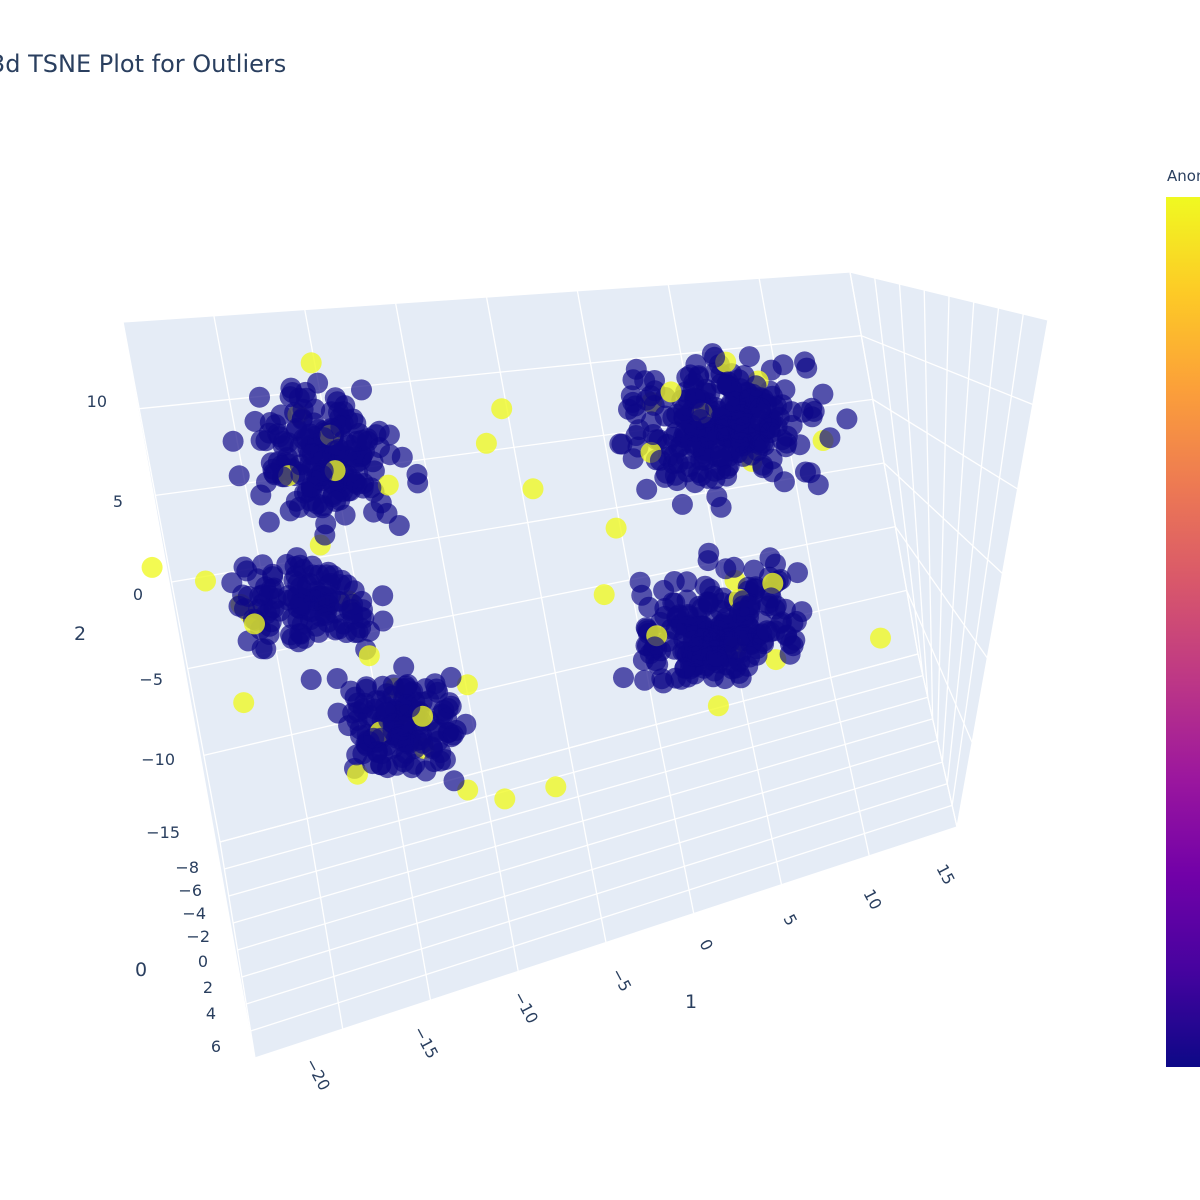 Image resolution: width=1200 pixels, height=1200 pixels. I want to click on x-tick-label: 5, so click(790, 920).